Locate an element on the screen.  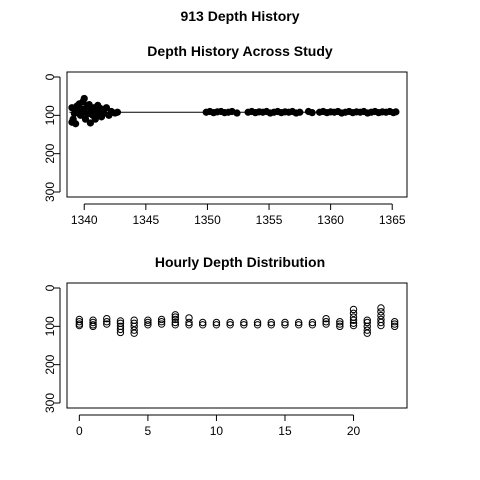
x-tick-label: 20 is located at coordinates (354, 431).